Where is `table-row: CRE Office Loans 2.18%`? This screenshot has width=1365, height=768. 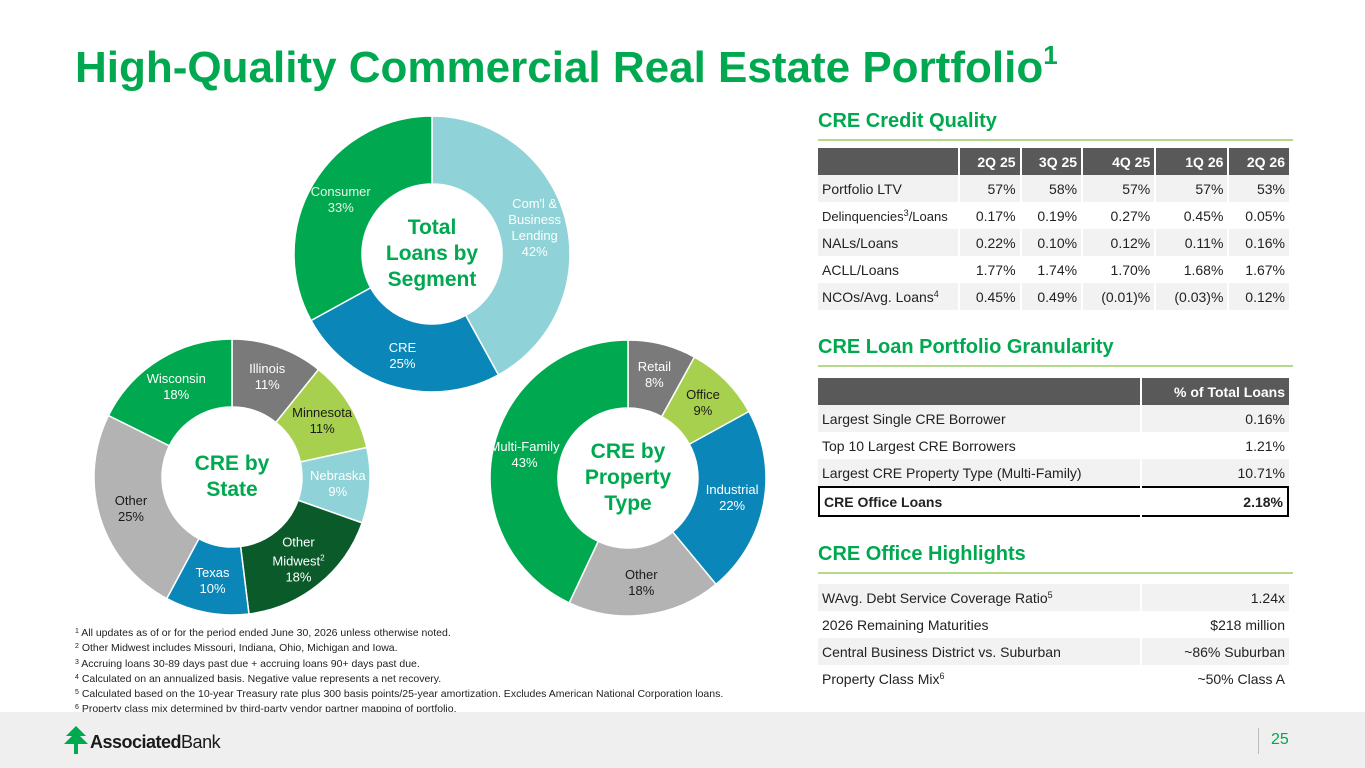 table-row: CRE Office Loans 2.18% is located at coordinates (1053, 501).